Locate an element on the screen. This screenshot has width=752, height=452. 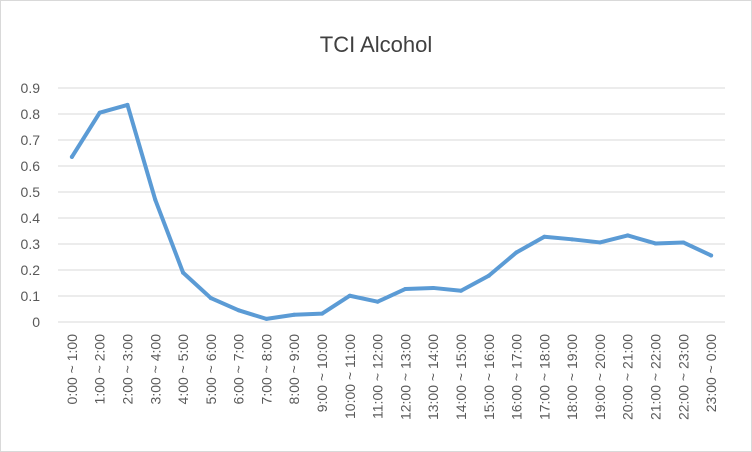
x-tick-label: 14:00 ~ 15:00 is located at coordinates (461, 377).